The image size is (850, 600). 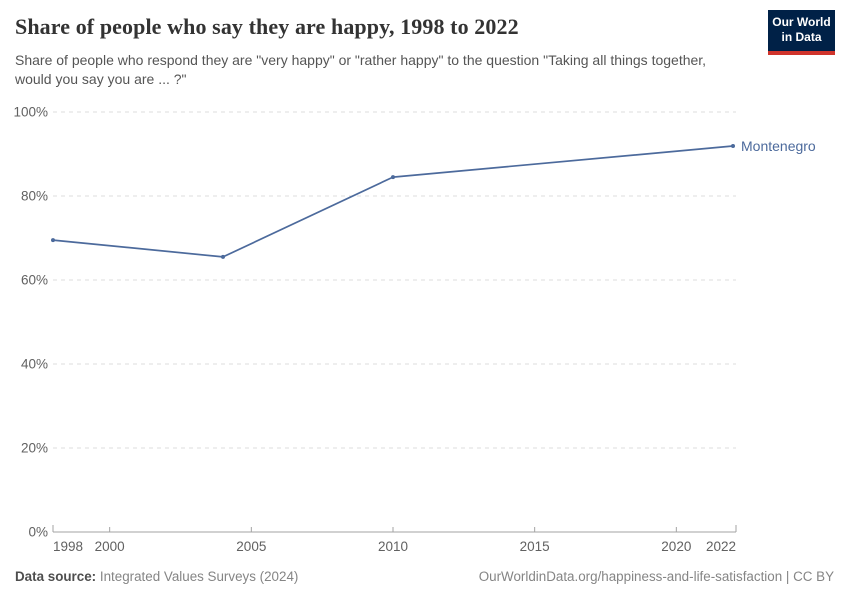 I want to click on data-point-montenegro-1998, so click(x=53, y=240).